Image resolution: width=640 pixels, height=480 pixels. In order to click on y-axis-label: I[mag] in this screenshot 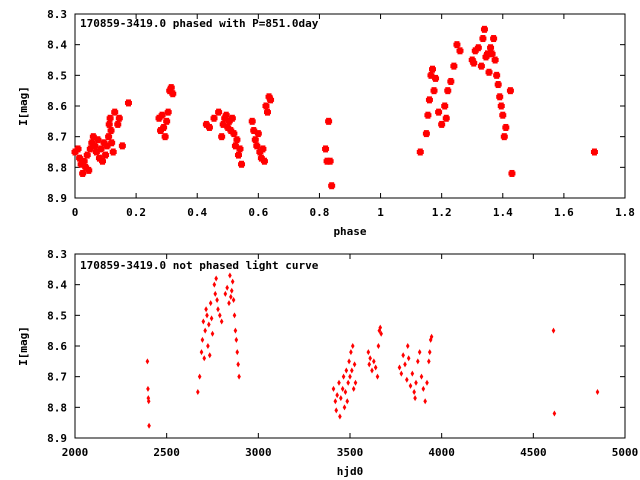, I will do `click(23, 346)`.